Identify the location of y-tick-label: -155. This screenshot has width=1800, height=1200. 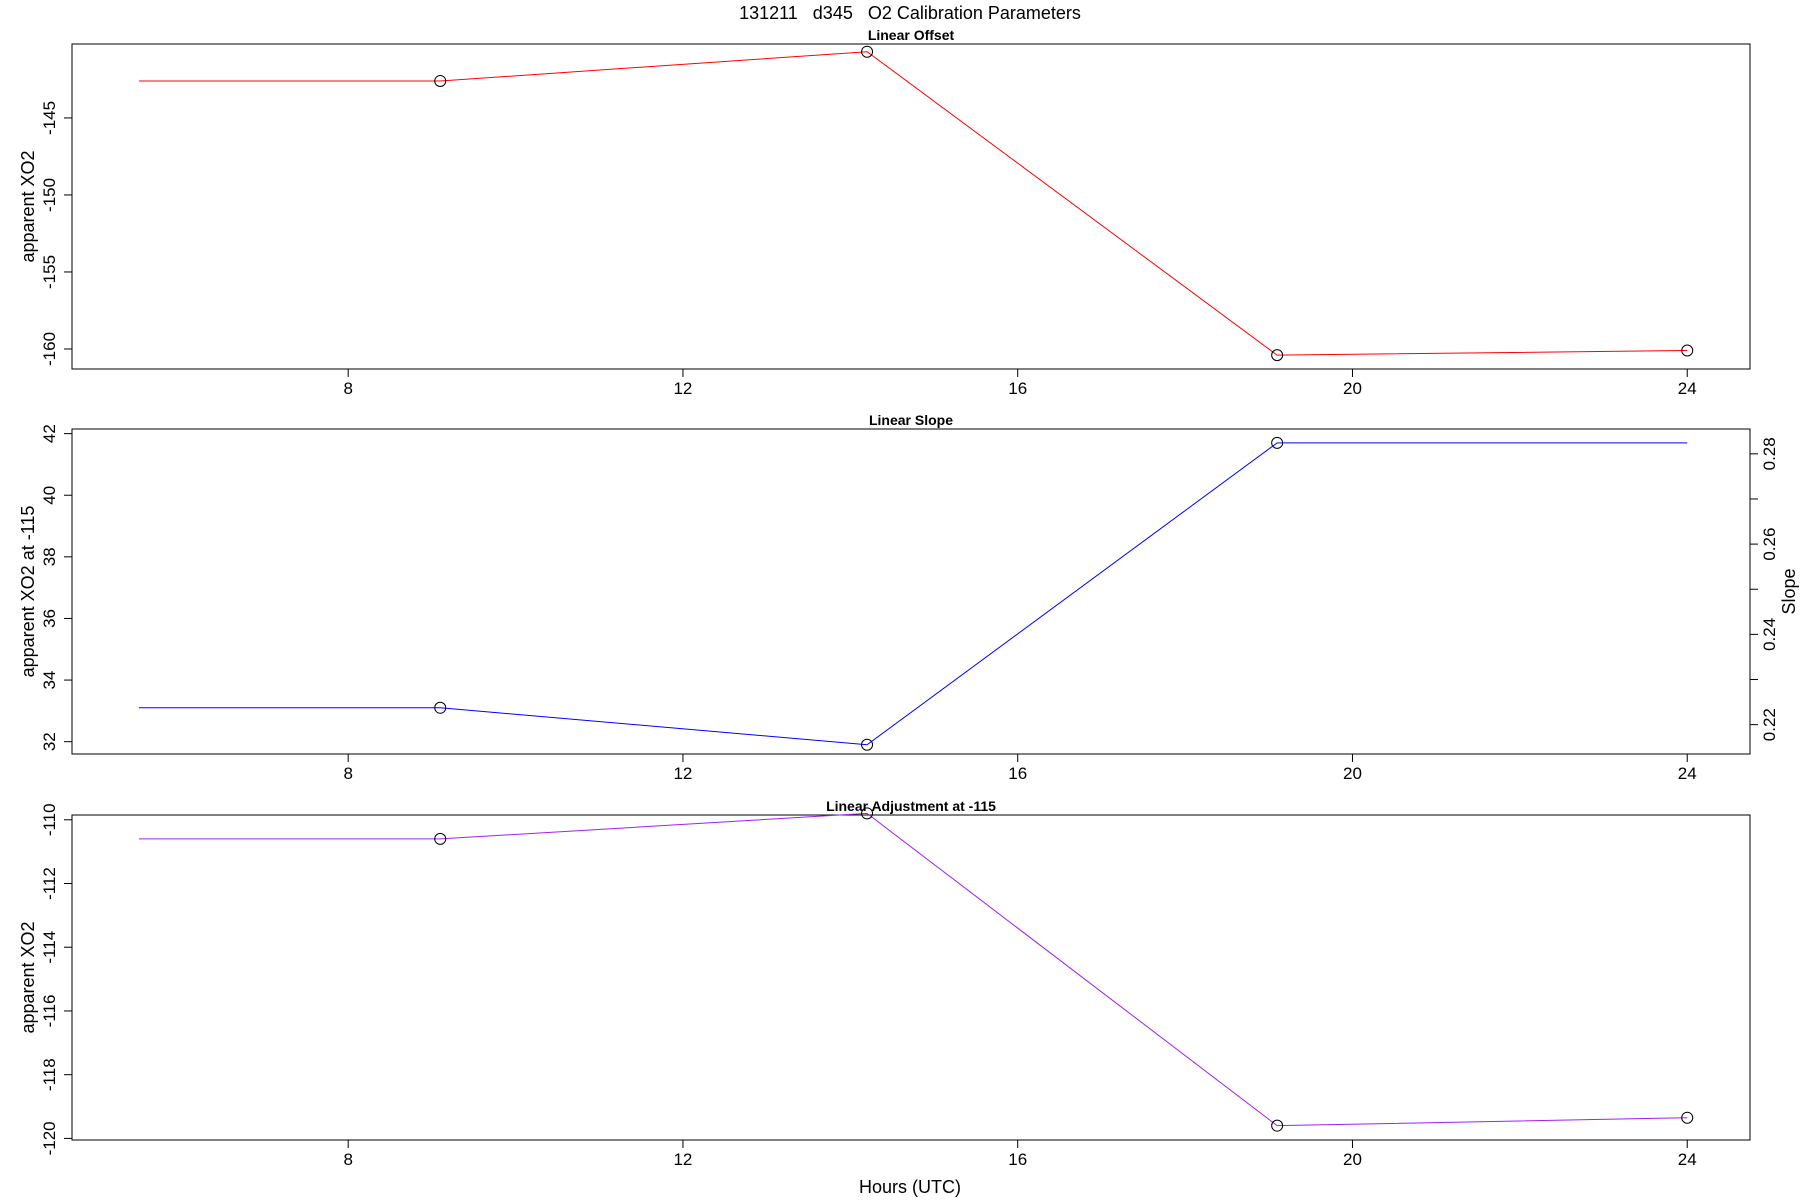
(49, 272).